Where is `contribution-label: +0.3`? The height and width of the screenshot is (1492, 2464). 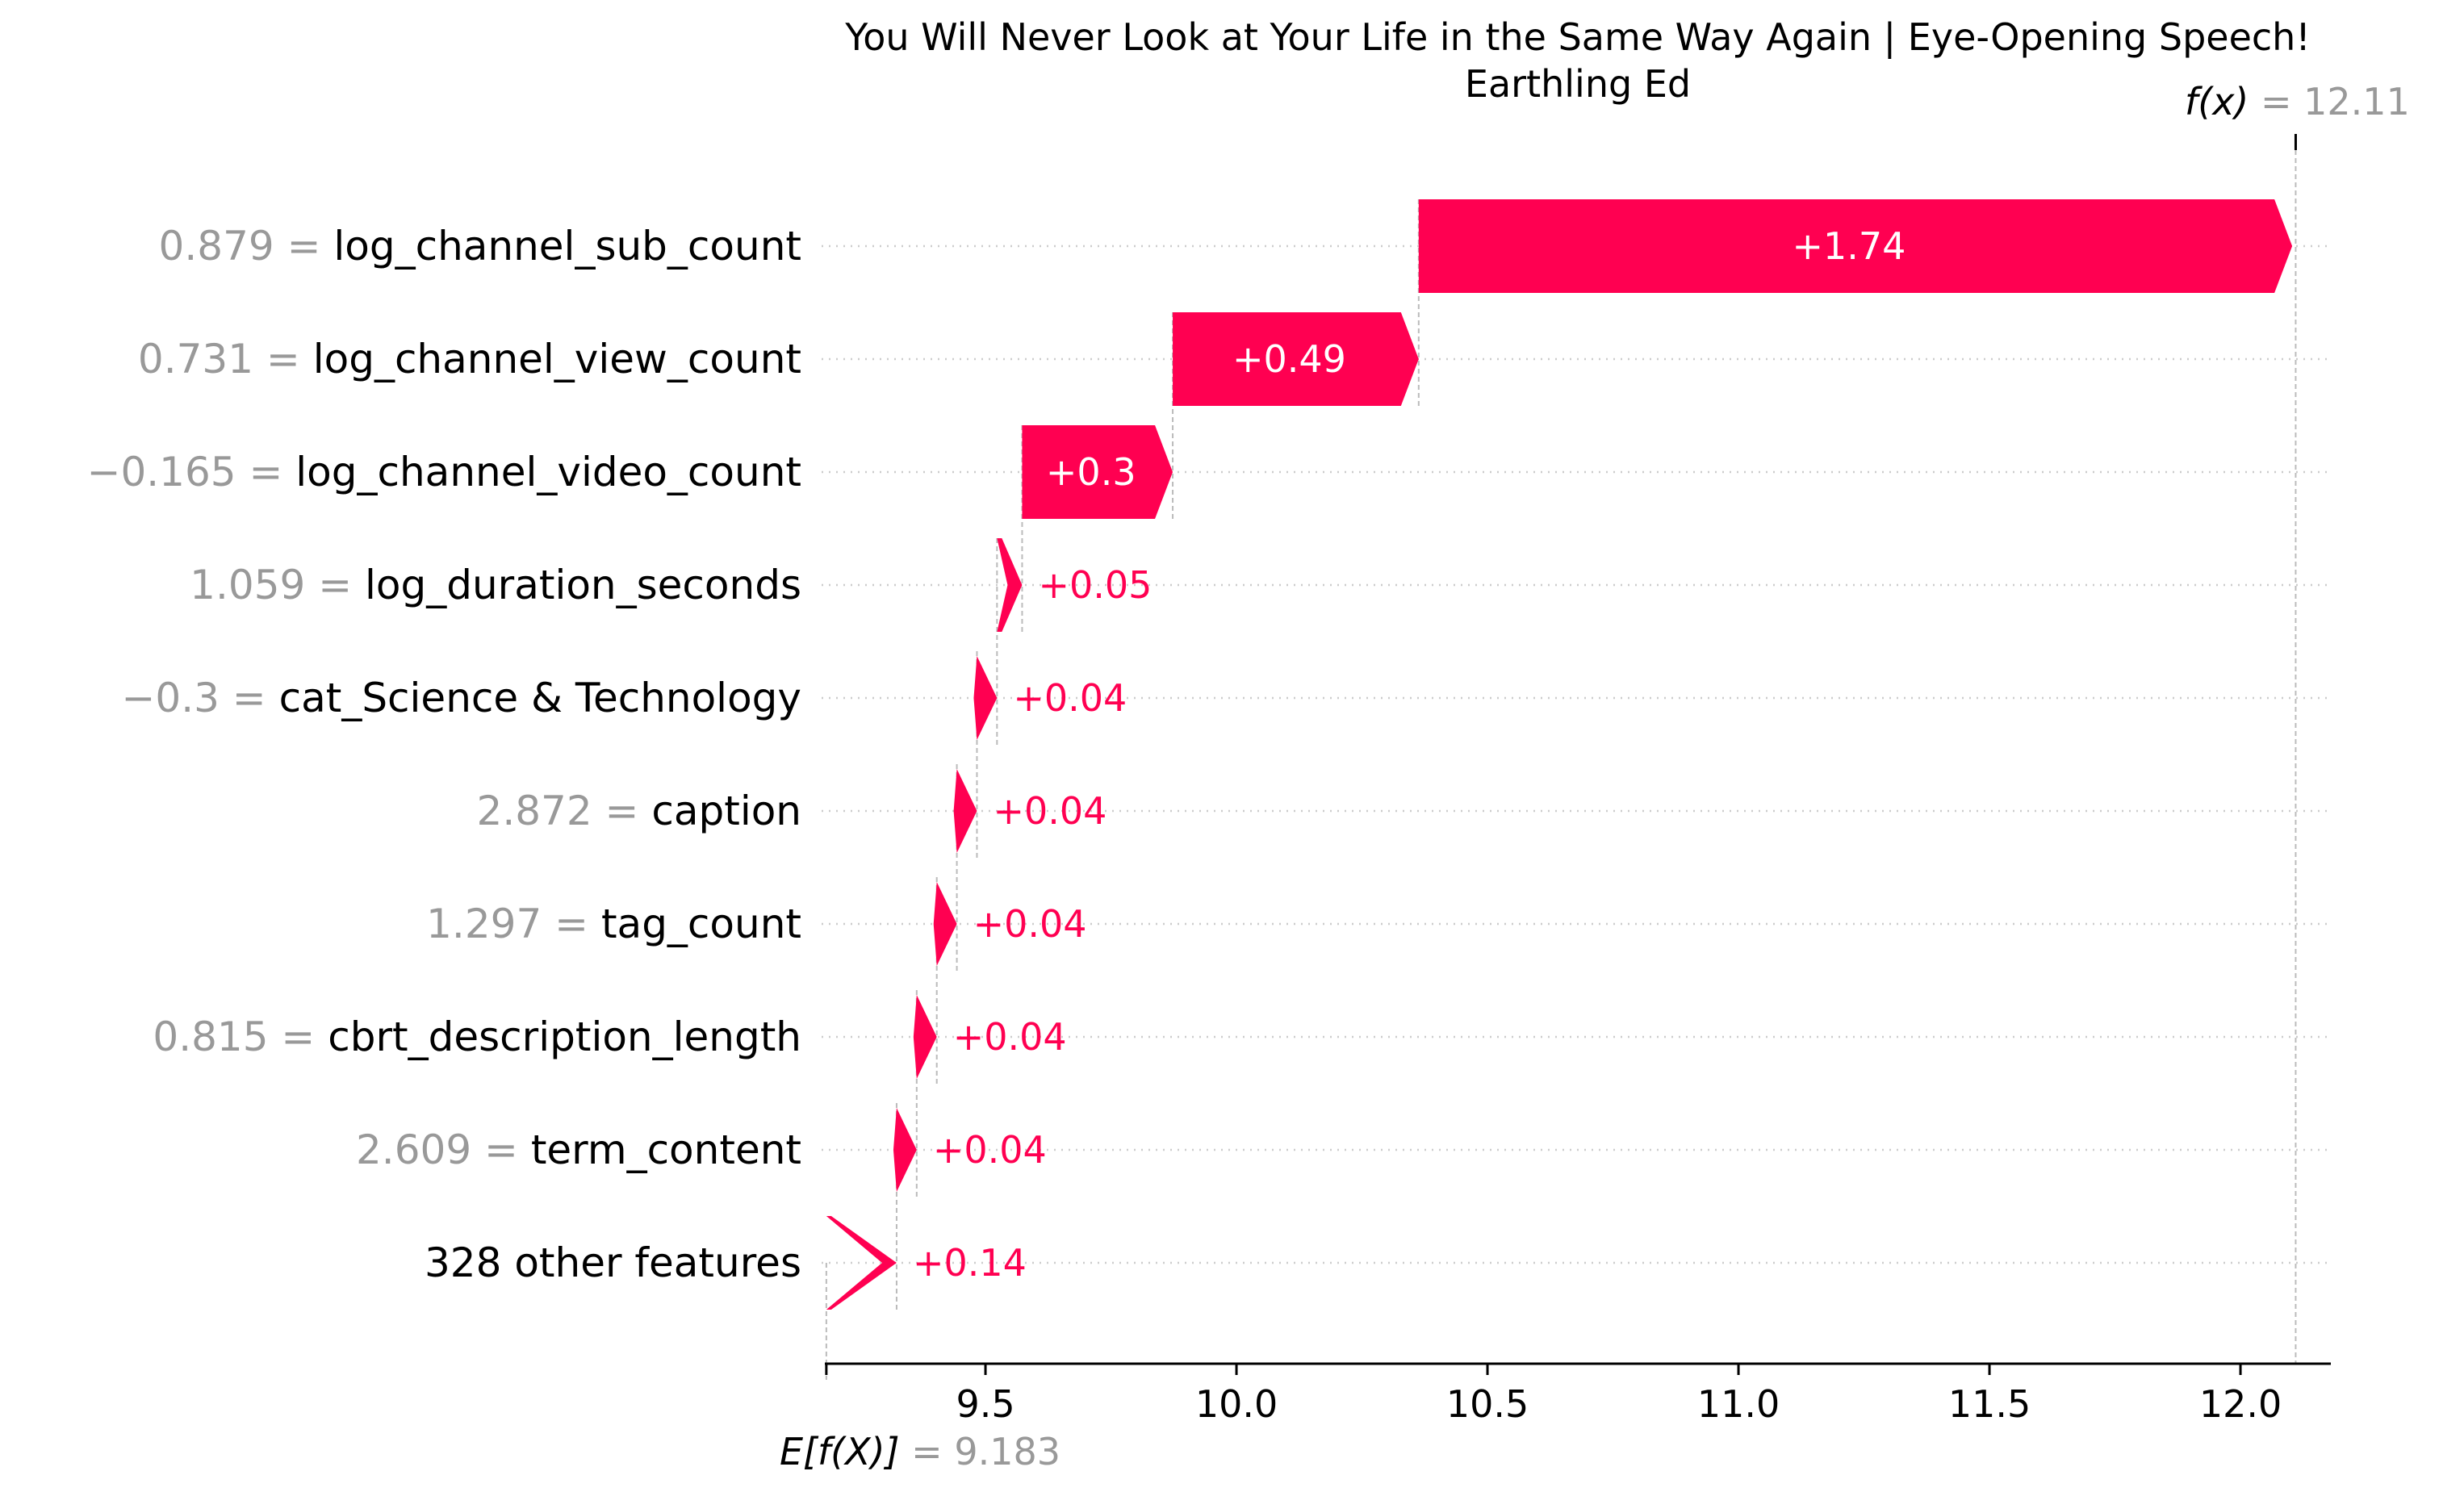 contribution-label: +0.3 is located at coordinates (1091, 472).